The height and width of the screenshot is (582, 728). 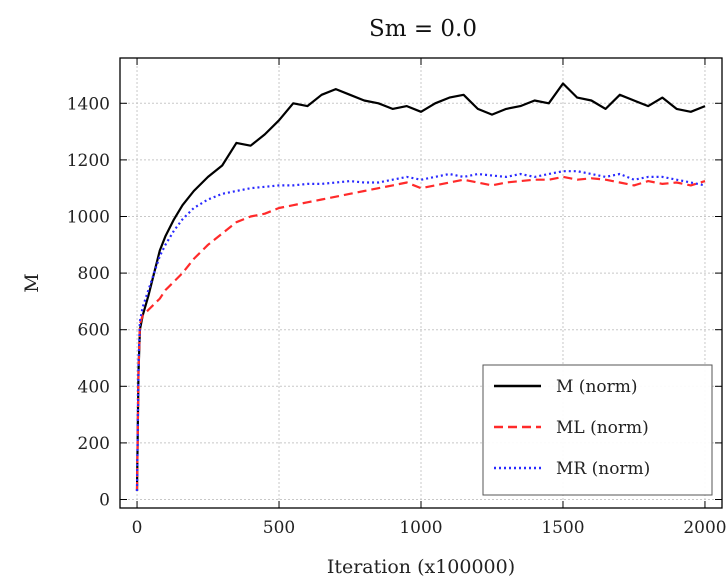 I want to click on y-tick-label: 1000, so click(x=88, y=217).